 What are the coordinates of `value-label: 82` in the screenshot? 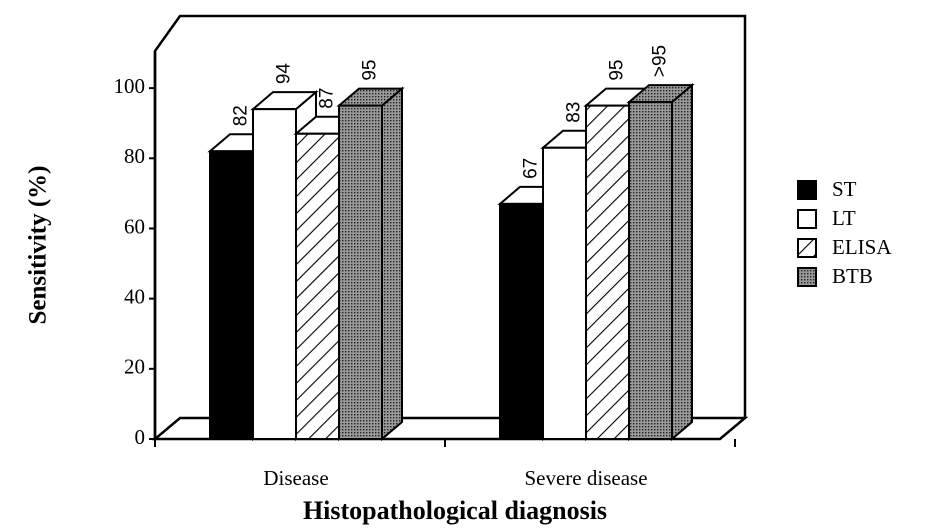 It's located at (241, 115).